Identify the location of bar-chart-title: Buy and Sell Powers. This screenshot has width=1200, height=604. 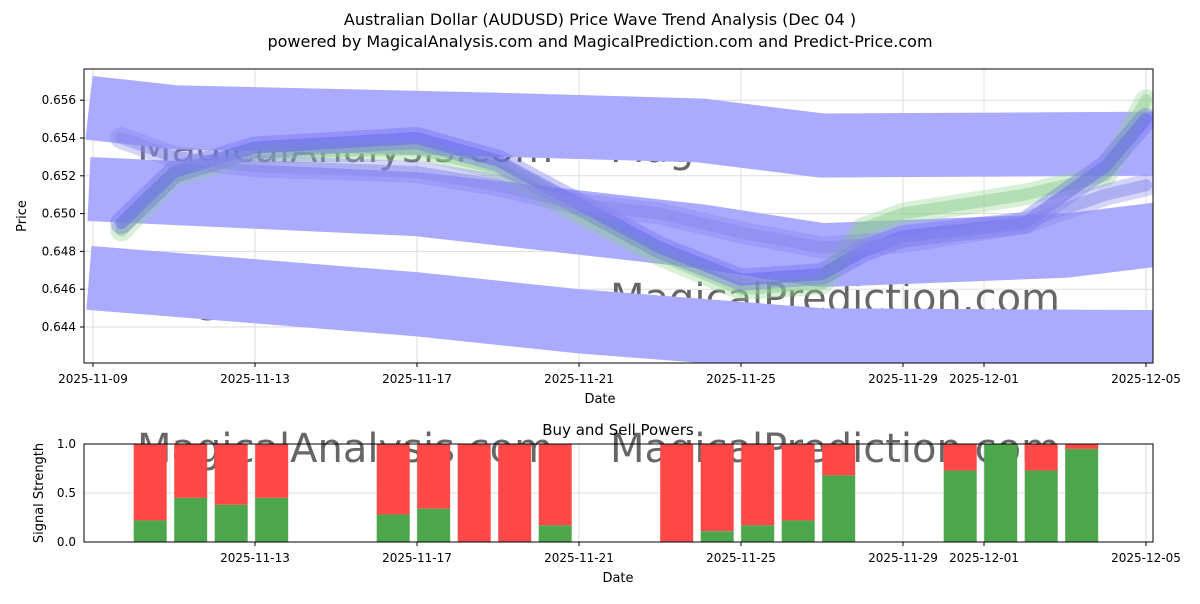
(618, 430).